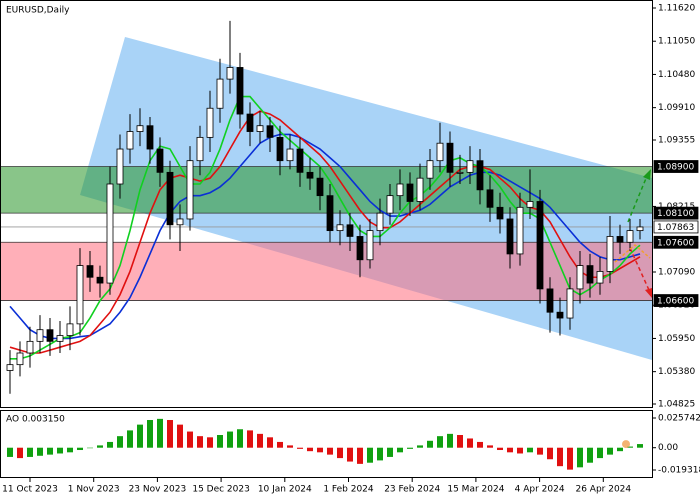 This screenshot has height=500, width=700. What do you see at coordinates (675, 228) in the screenshot?
I see `level-label: 1.07863` at bounding box center [675, 228].